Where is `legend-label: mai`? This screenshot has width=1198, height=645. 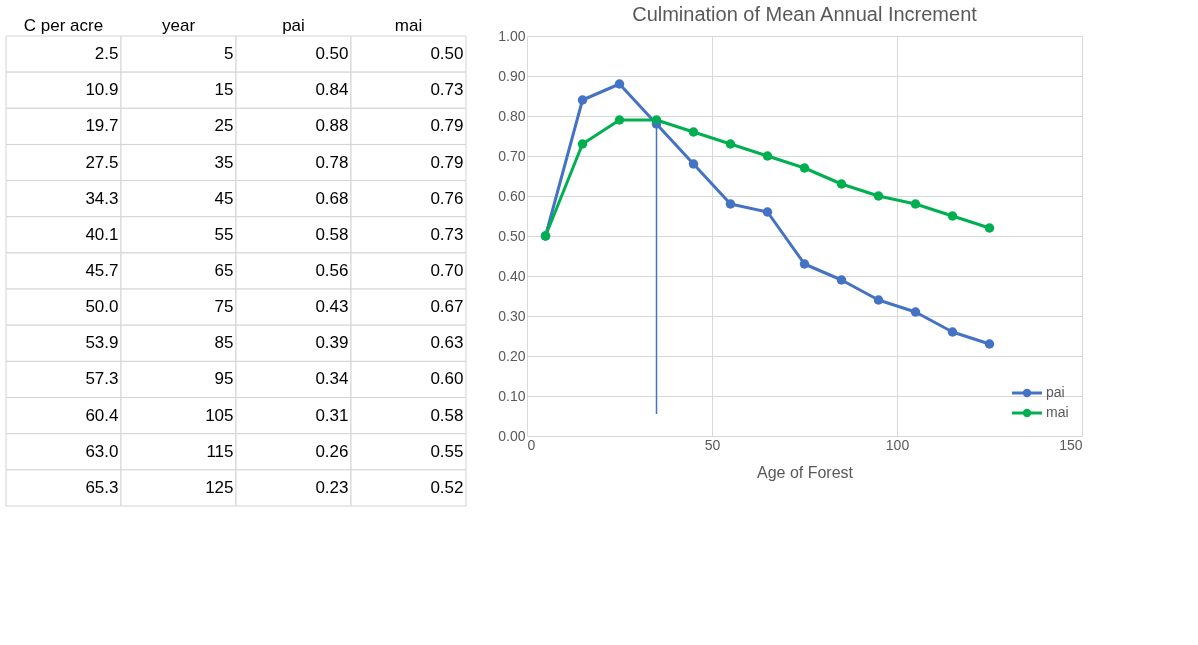
legend-label: mai is located at coordinates (1057, 412).